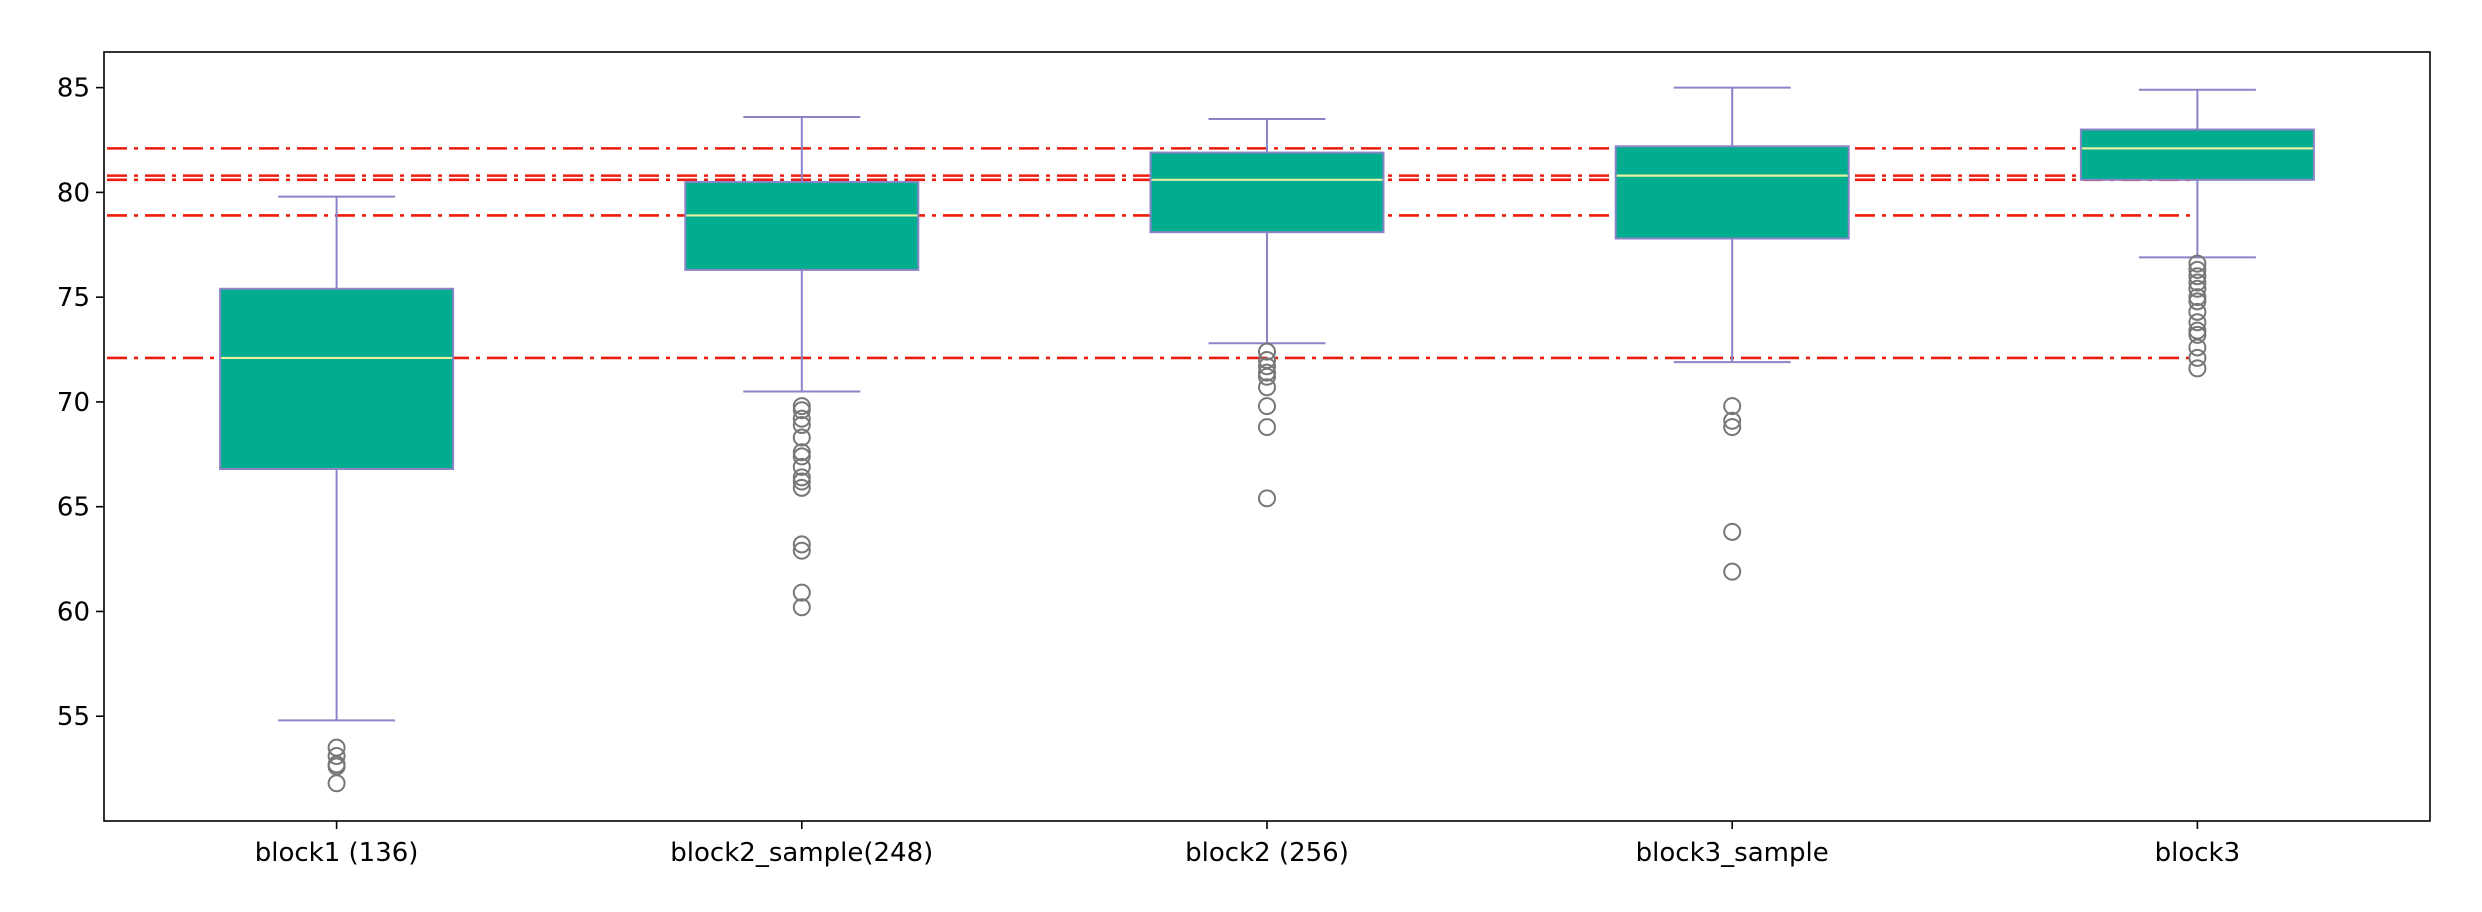 Image resolution: width=2482 pixels, height=912 pixels. I want to click on x-tick-label: block2 (256), so click(1267, 853).